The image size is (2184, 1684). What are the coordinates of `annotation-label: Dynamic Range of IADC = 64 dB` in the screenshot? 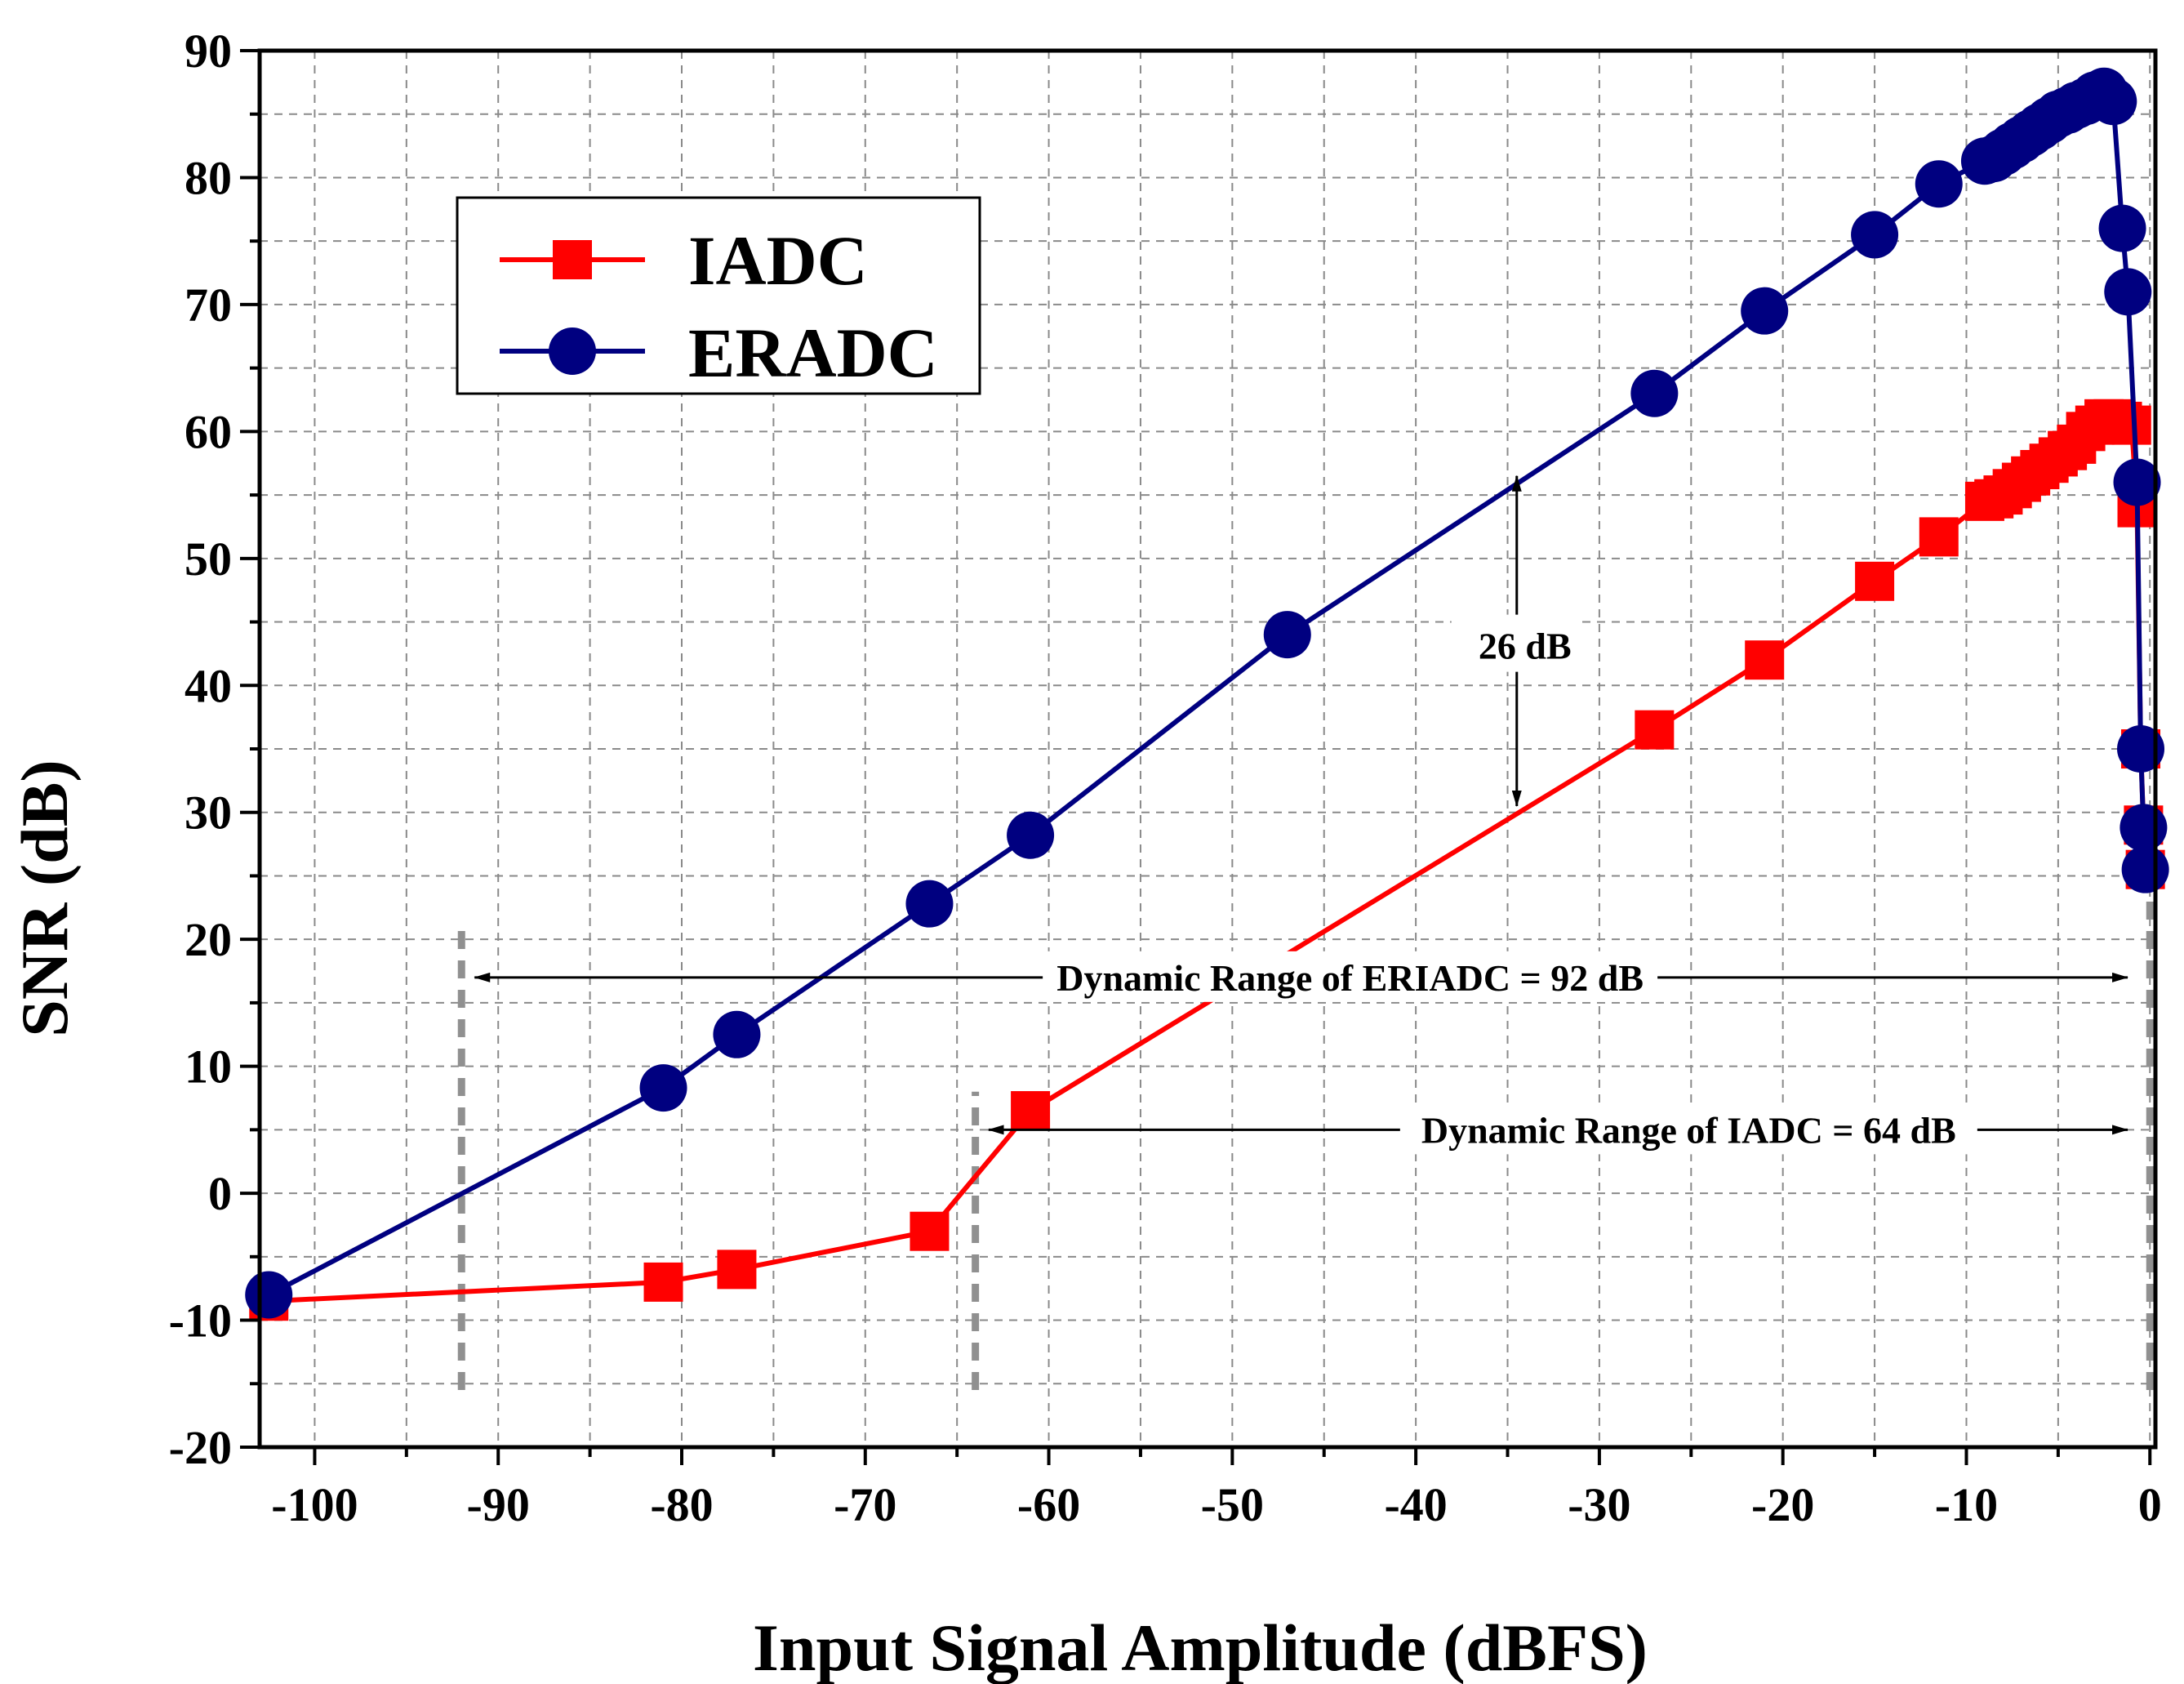 It's located at (1689, 1130).